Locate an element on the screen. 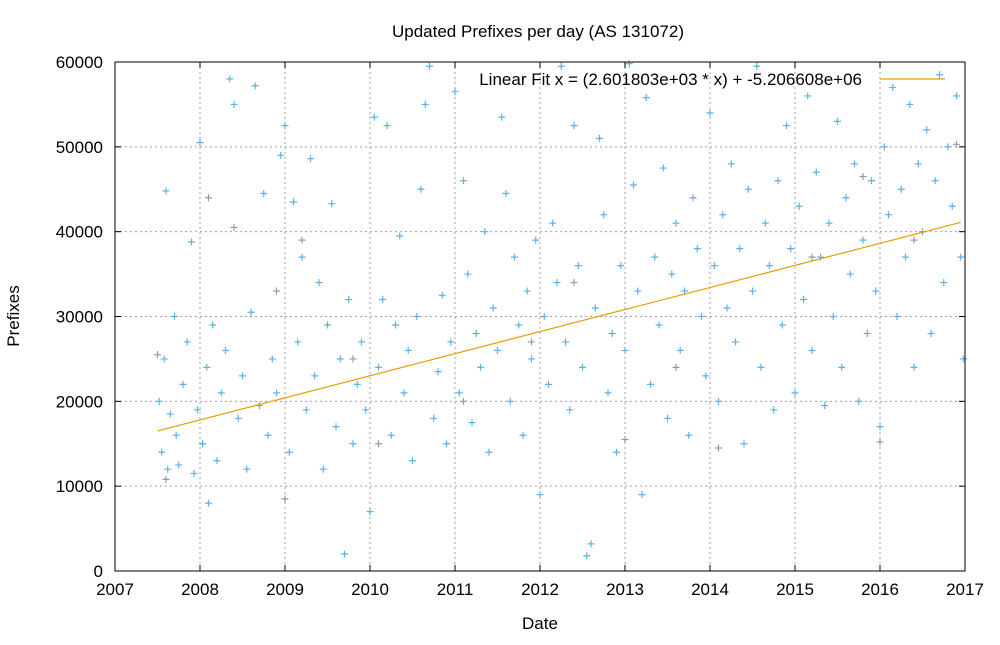 This screenshot has width=1000, height=645. y-tick-label: 10000 is located at coordinates (79, 486).